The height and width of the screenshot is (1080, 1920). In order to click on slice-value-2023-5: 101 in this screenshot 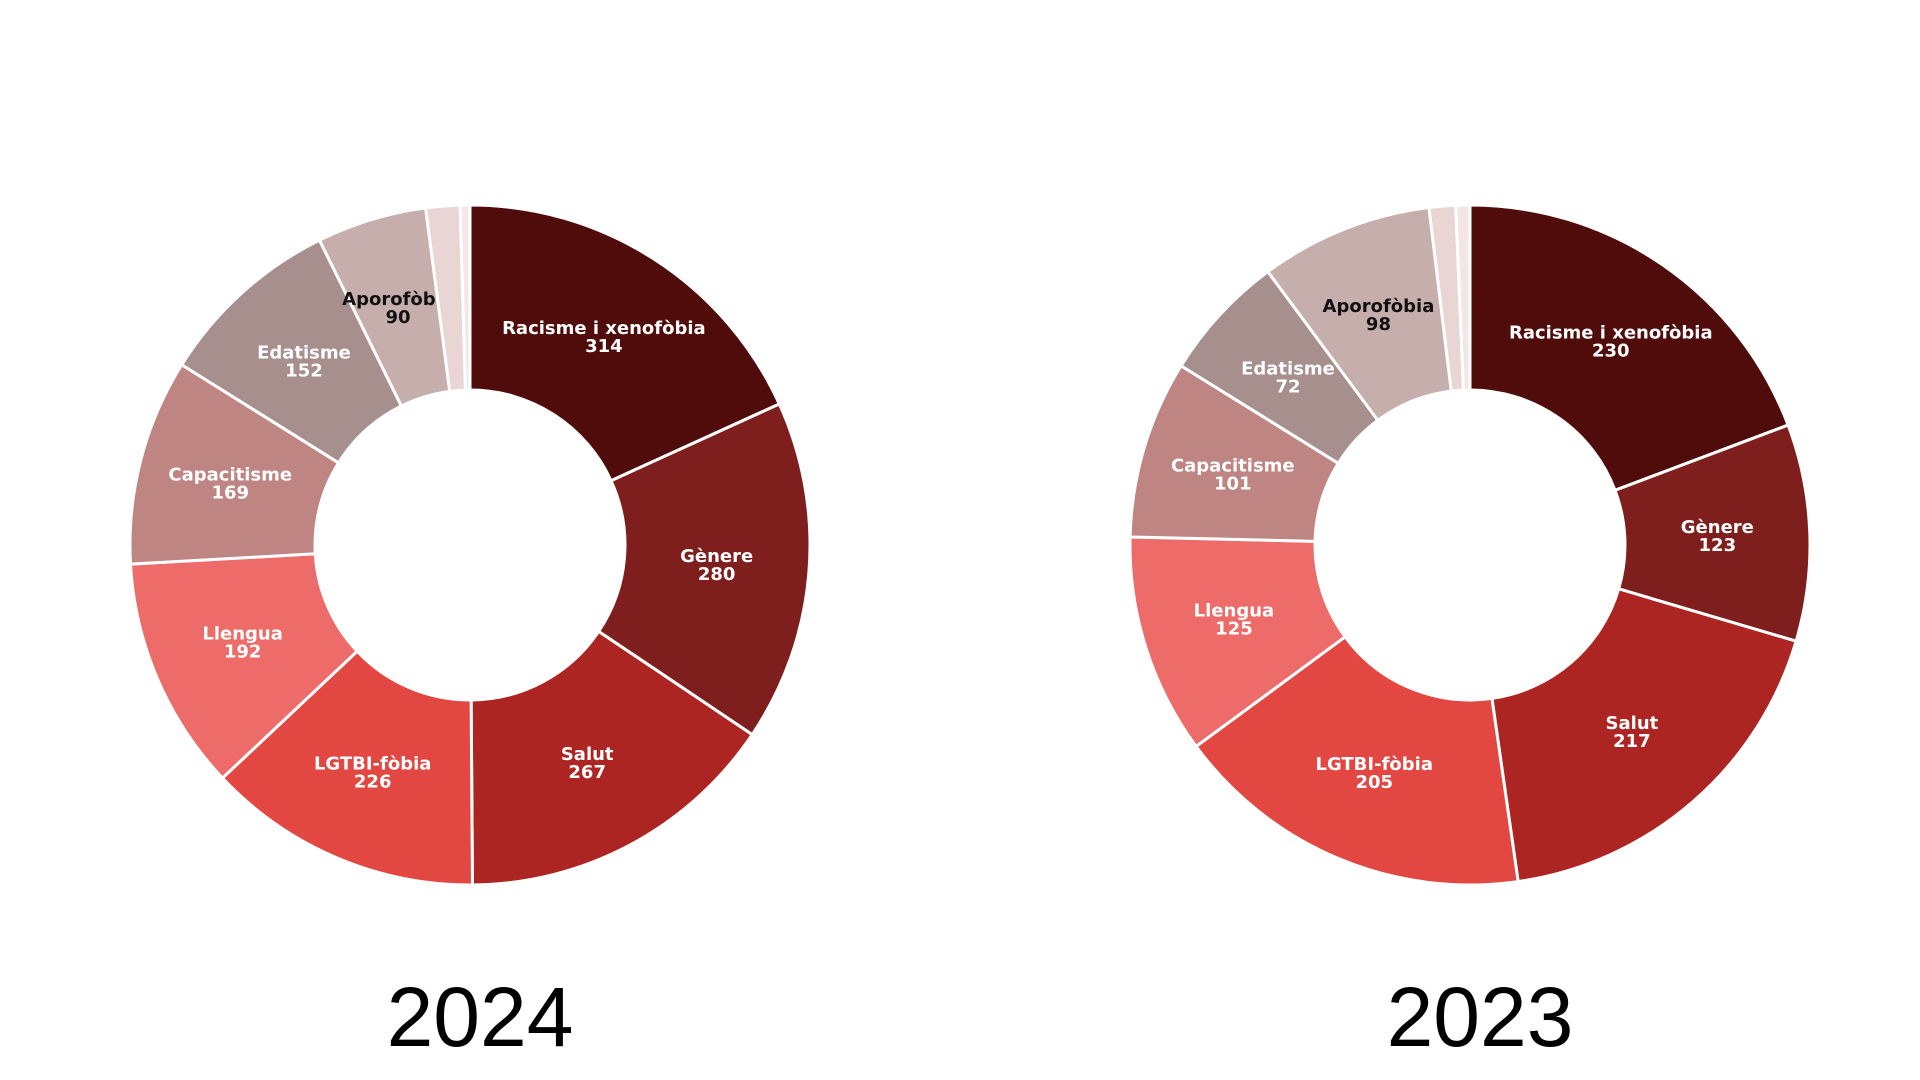, I will do `click(1233, 483)`.